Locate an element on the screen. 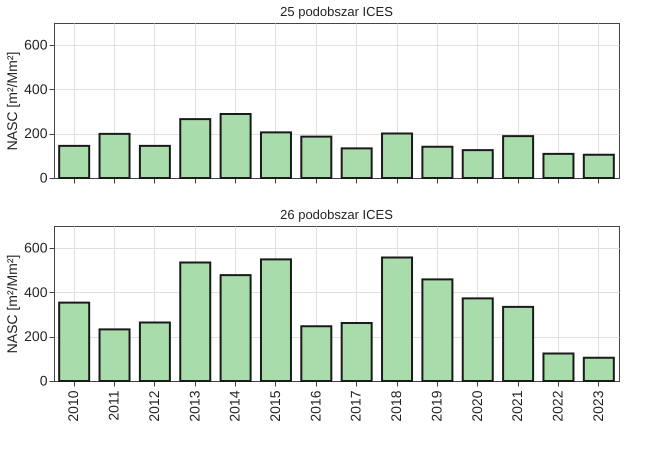 This screenshot has height=455, width=655. x-tick-label: 2010 is located at coordinates (73, 406).